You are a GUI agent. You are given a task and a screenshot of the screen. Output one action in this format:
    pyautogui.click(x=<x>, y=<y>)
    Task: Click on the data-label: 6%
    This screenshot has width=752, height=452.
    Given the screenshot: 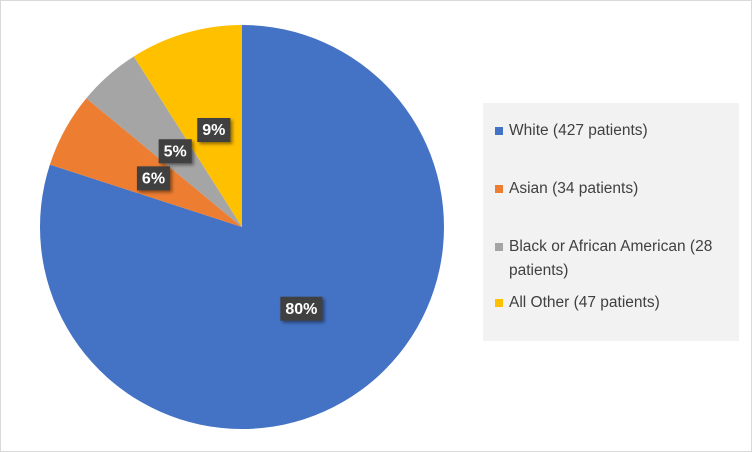 What is the action you would take?
    pyautogui.click(x=153, y=178)
    